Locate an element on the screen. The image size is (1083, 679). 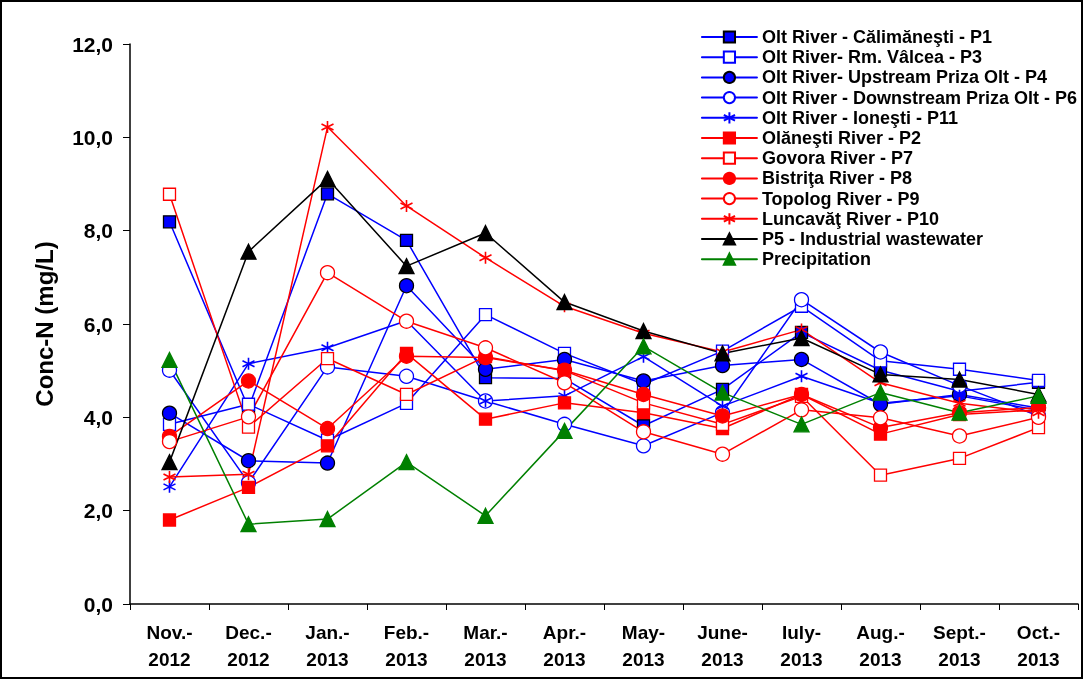
legend-label: Olt River - Călimăneşti - P1 is located at coordinates (876, 37).